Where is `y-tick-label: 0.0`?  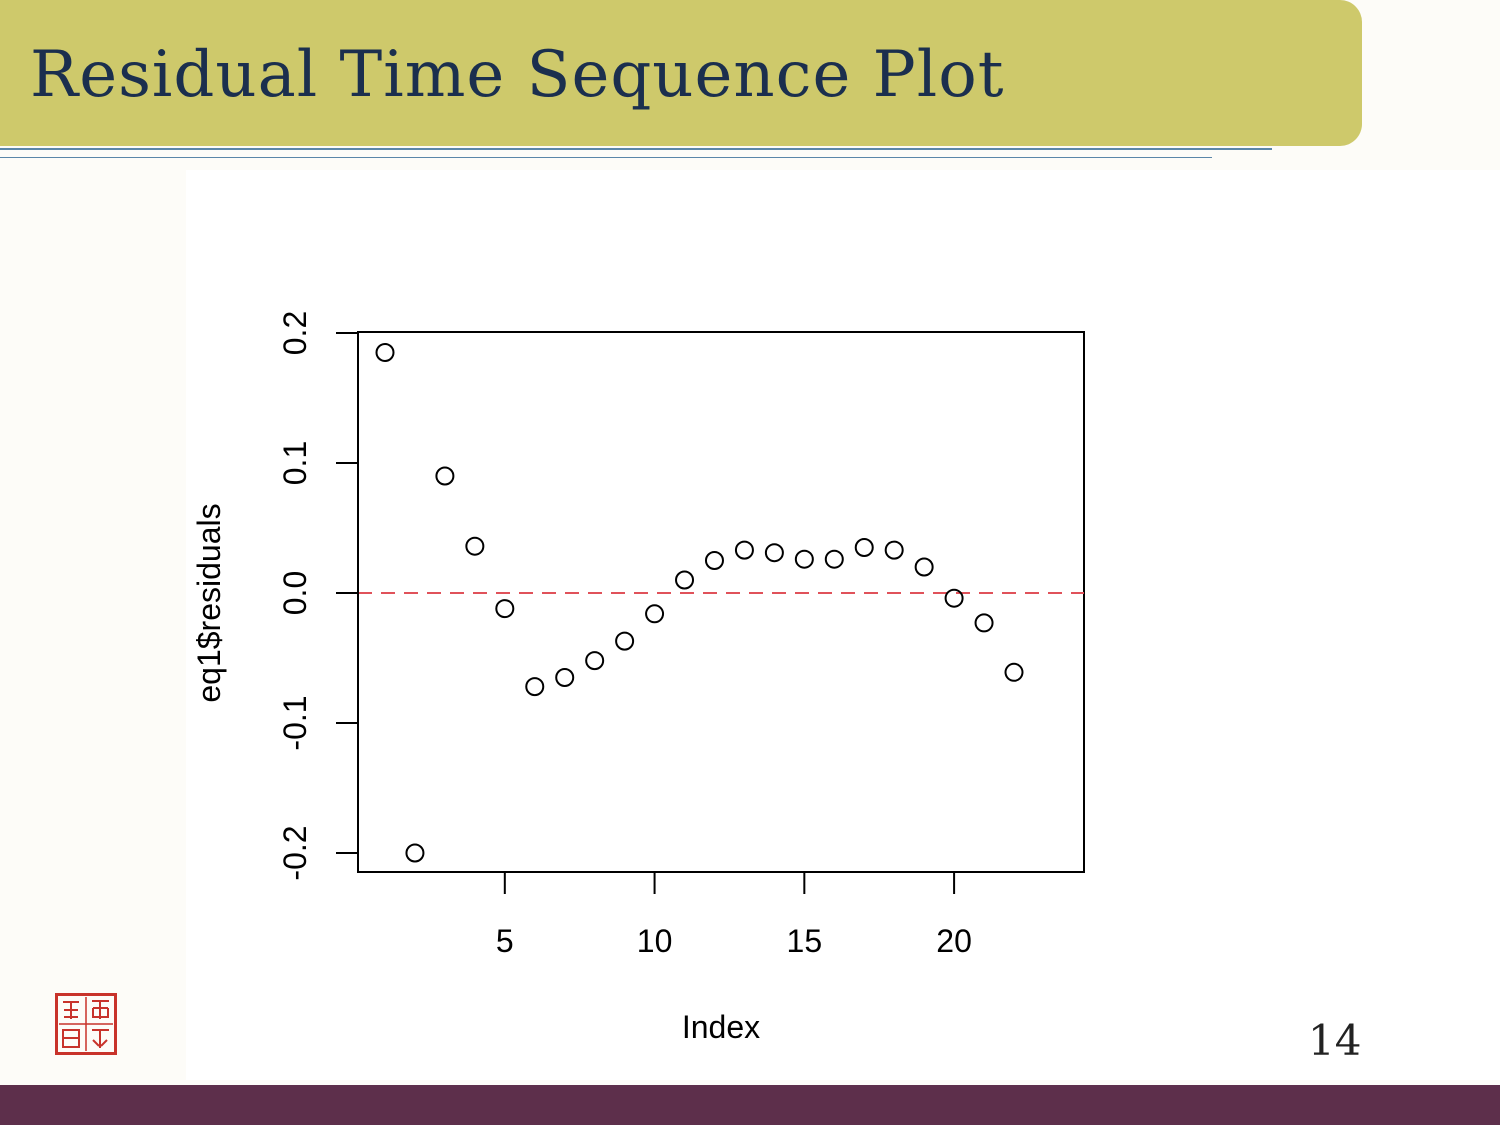
y-tick-label: 0.0 is located at coordinates (295, 593).